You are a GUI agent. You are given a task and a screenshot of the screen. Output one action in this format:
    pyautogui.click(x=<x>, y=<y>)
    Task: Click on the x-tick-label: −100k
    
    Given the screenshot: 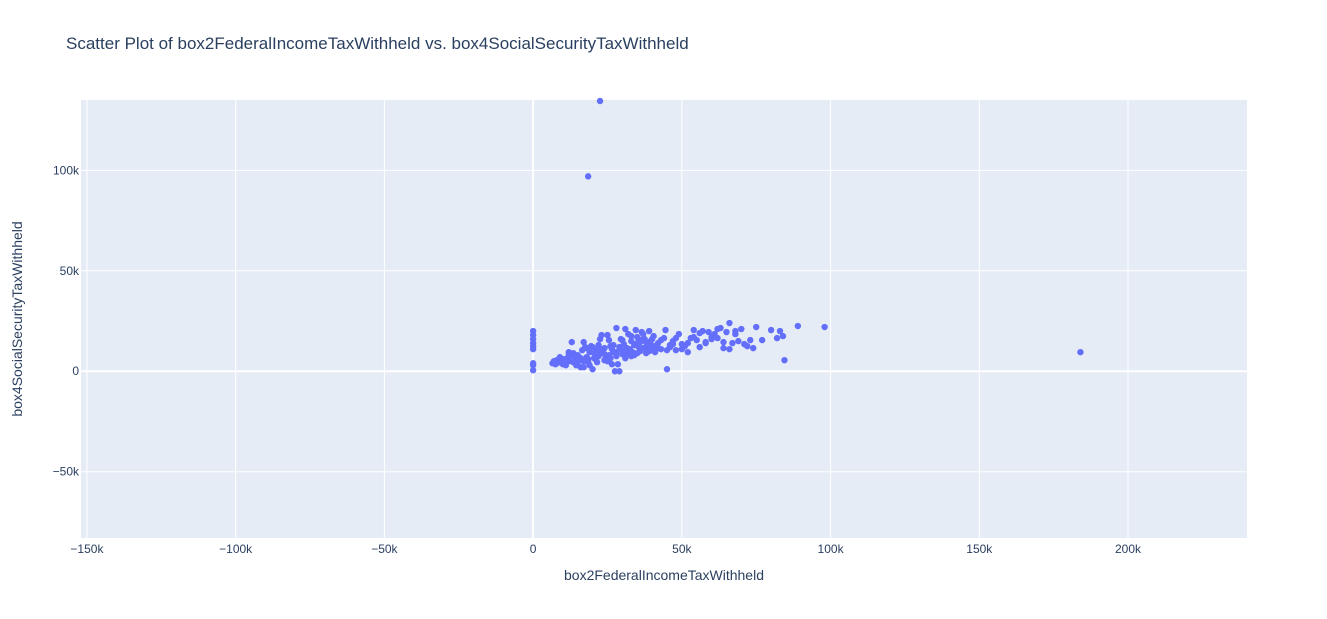 What is the action you would take?
    pyautogui.click(x=236, y=549)
    